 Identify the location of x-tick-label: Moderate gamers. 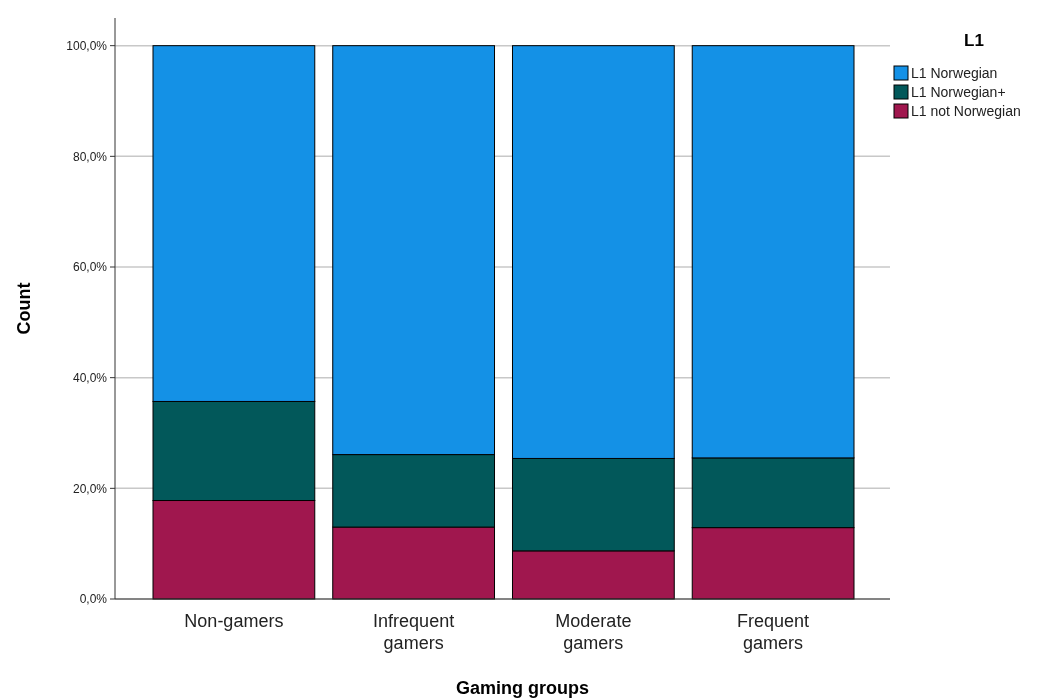
(593, 632).